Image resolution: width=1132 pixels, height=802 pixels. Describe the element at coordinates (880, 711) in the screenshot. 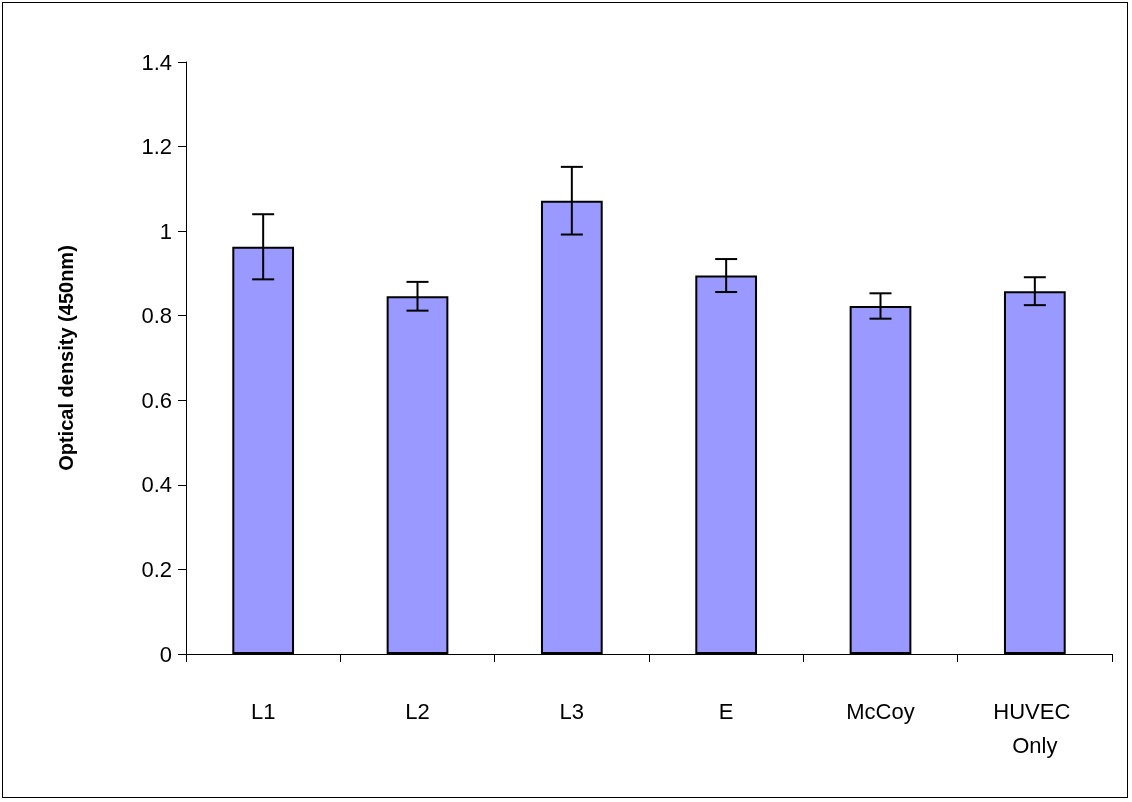

I see `x-tick-label: McCoy` at that location.